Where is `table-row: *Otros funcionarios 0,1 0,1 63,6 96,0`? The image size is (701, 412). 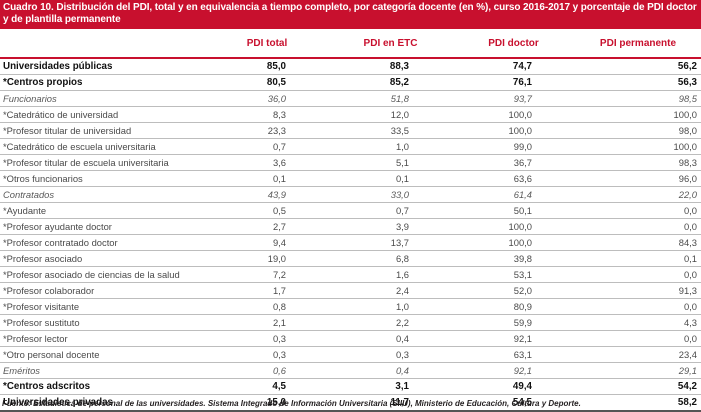 table-row: *Otros funcionarios 0,1 0,1 63,6 96,0 is located at coordinates (350, 178).